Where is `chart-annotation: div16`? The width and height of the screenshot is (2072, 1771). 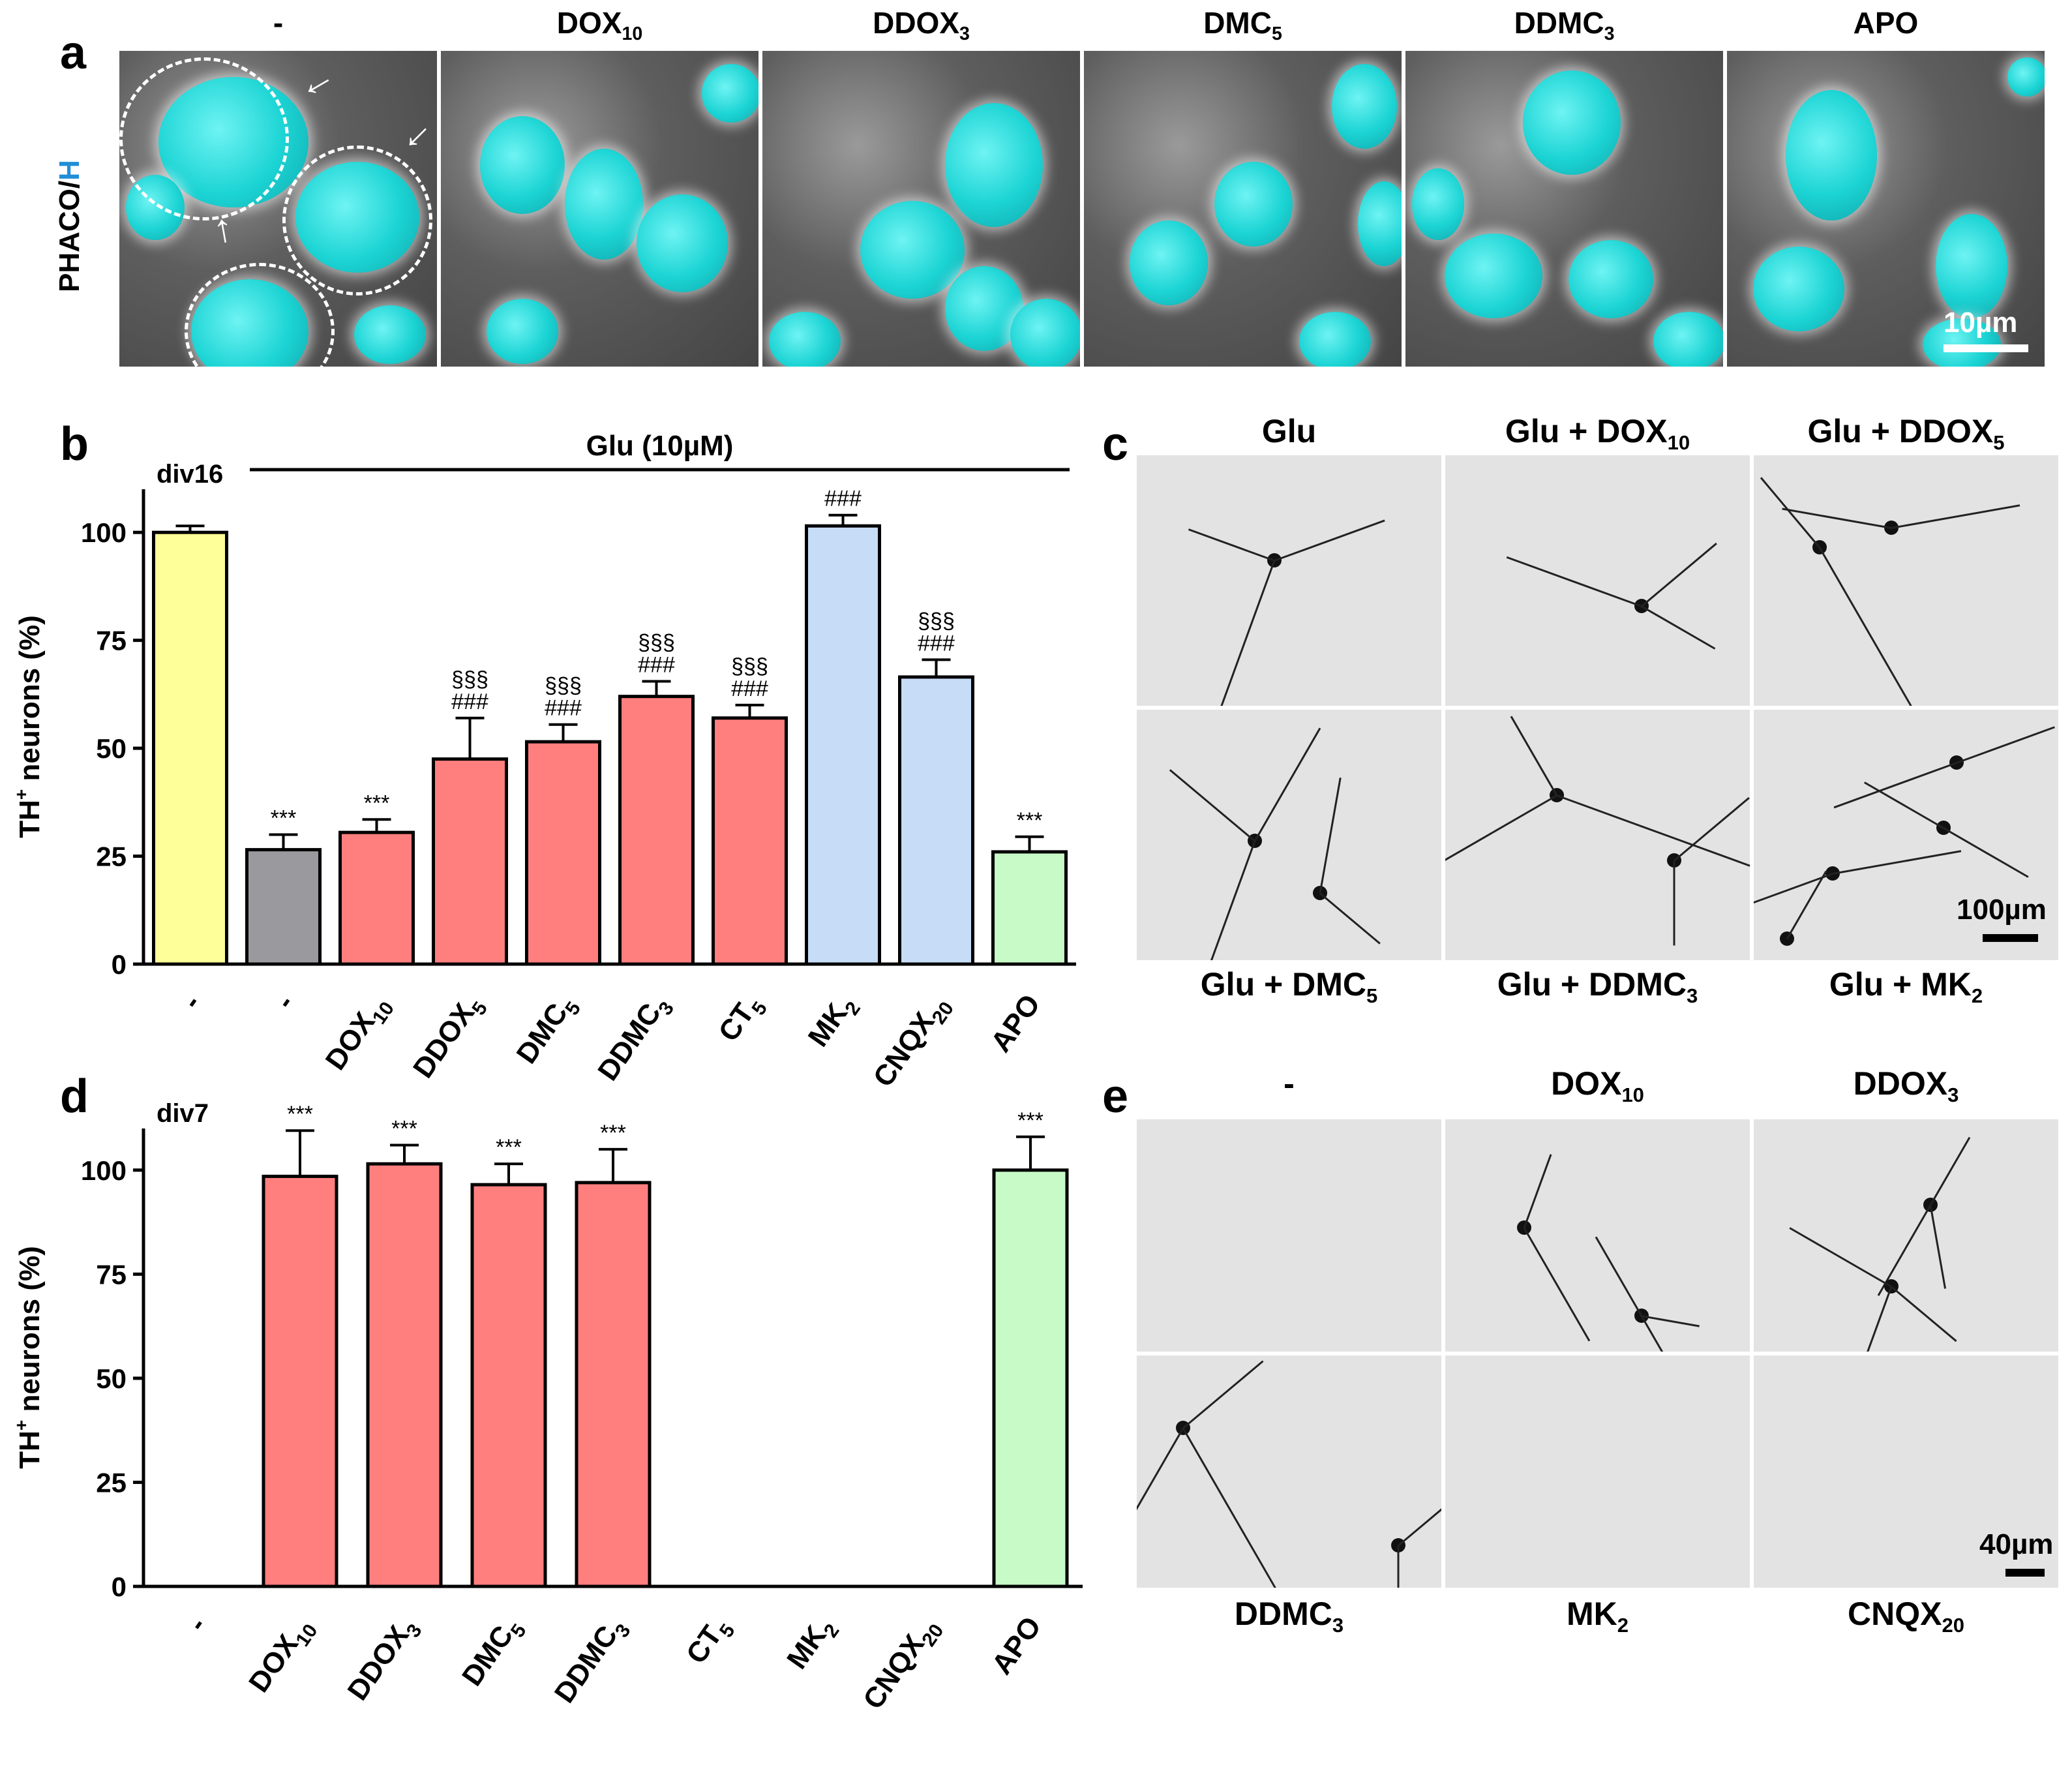
chart-annotation: div16 is located at coordinates (190, 474).